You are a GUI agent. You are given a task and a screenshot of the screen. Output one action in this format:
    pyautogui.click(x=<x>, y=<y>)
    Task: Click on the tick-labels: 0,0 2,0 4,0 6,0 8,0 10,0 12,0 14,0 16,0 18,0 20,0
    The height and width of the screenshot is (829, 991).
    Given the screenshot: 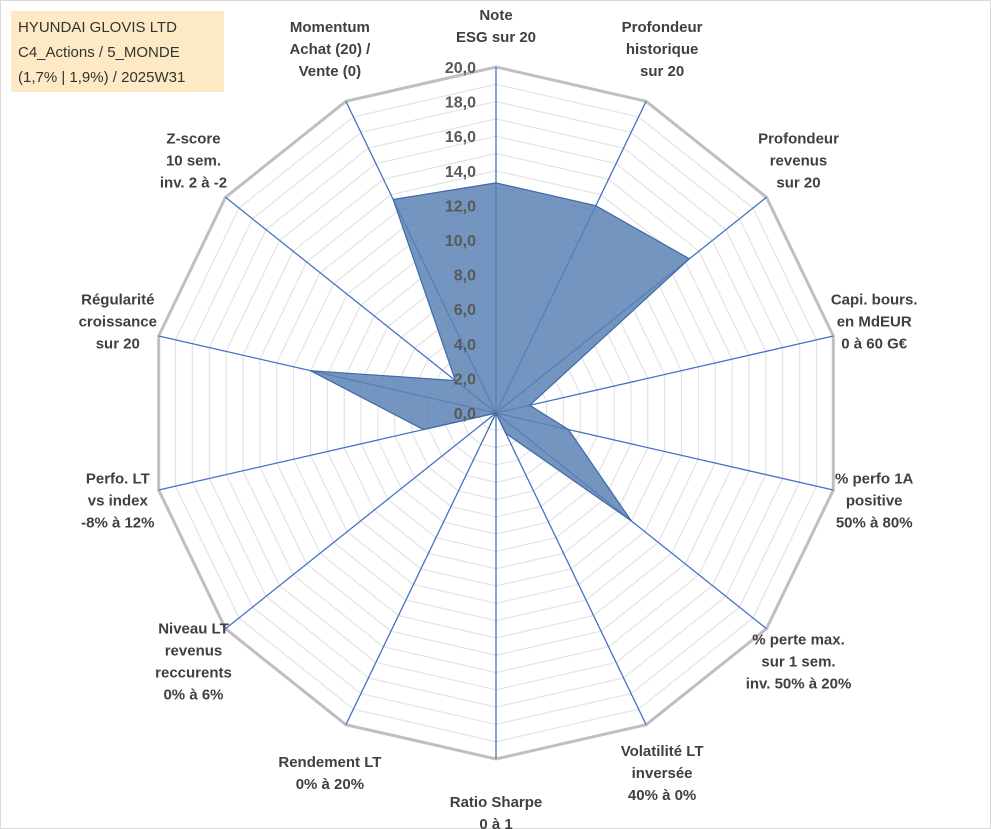 What is the action you would take?
    pyautogui.click(x=460, y=241)
    